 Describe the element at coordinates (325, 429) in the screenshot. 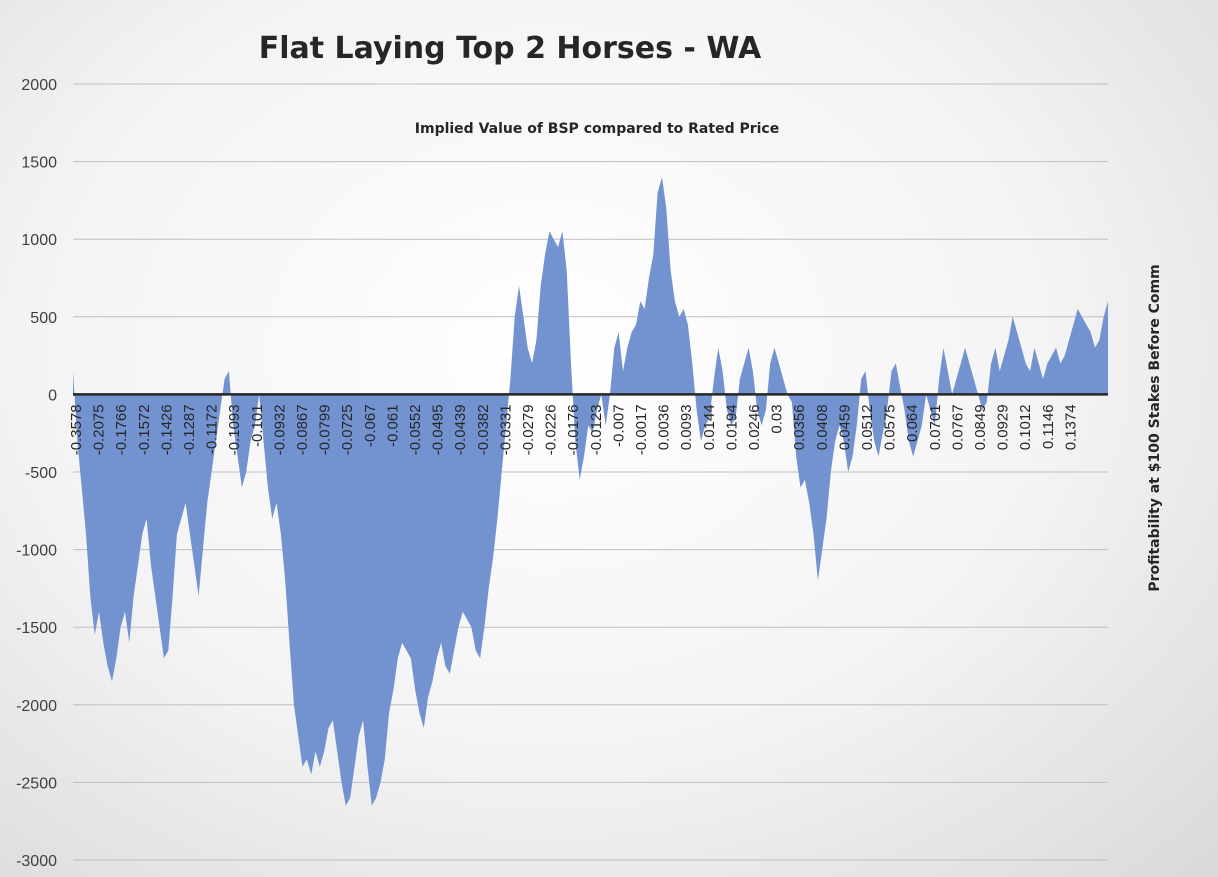

I see `x-tick-label: -0.0799` at that location.